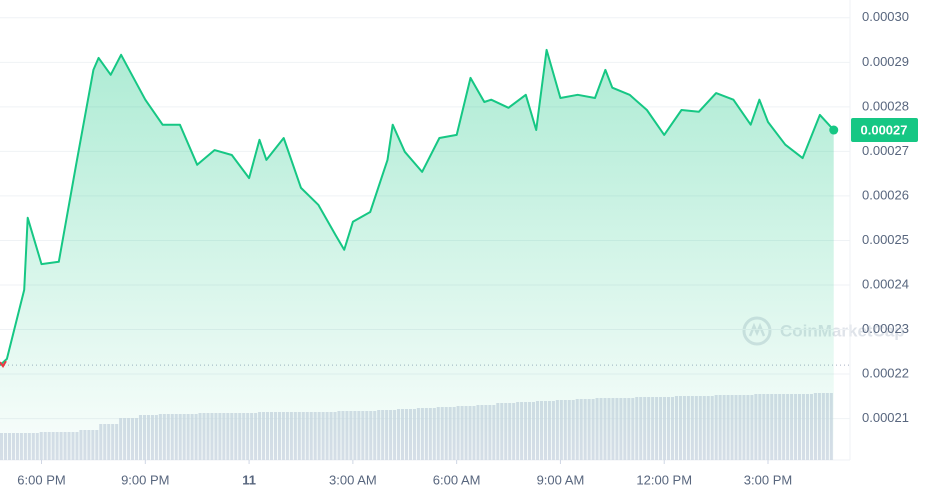 This screenshot has width=928, height=495. What do you see at coordinates (885, 417) in the screenshot?
I see `y-tick-label: 0.00021` at bounding box center [885, 417].